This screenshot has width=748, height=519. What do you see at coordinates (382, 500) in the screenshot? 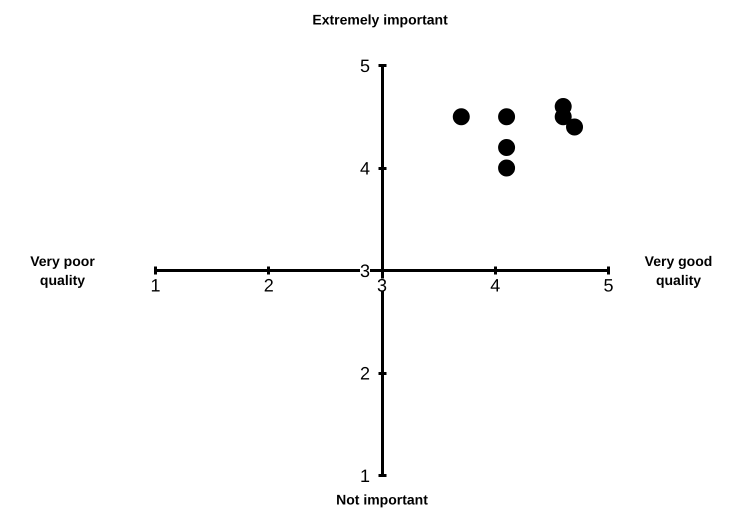
I see `text: Not important` at bounding box center [382, 500].